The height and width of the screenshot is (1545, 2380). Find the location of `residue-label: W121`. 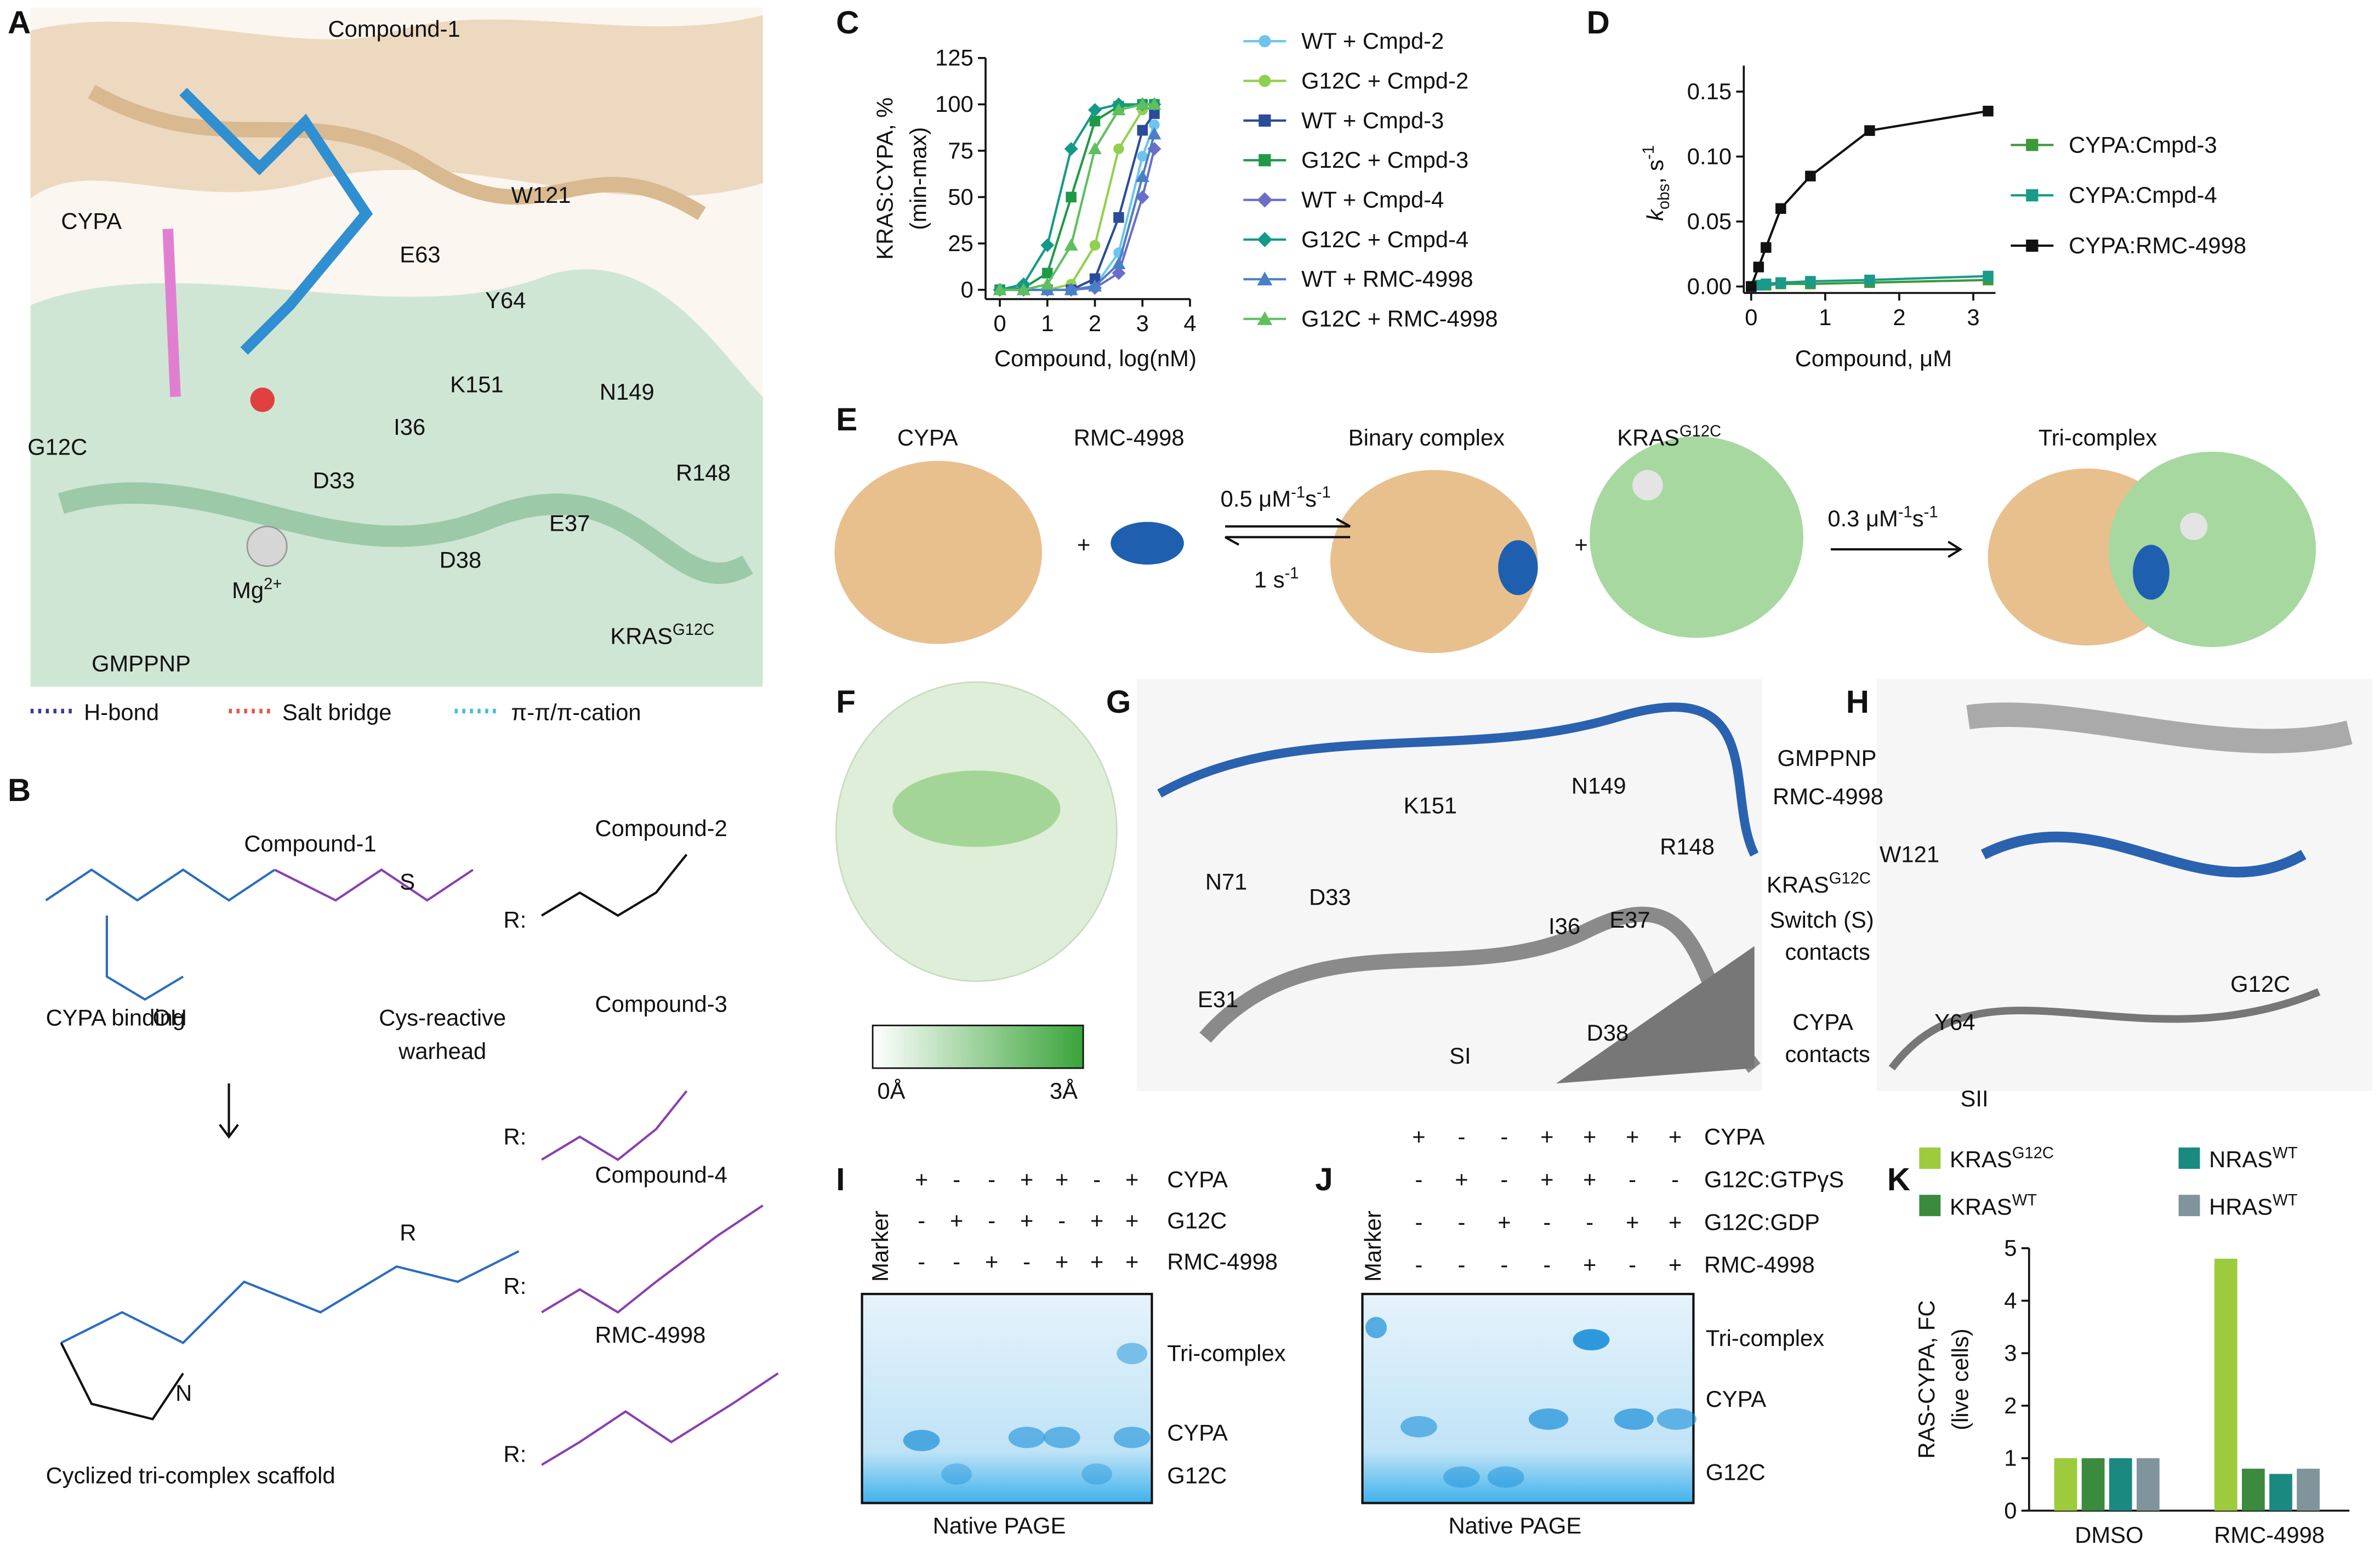

residue-label: W121 is located at coordinates (1909, 855).